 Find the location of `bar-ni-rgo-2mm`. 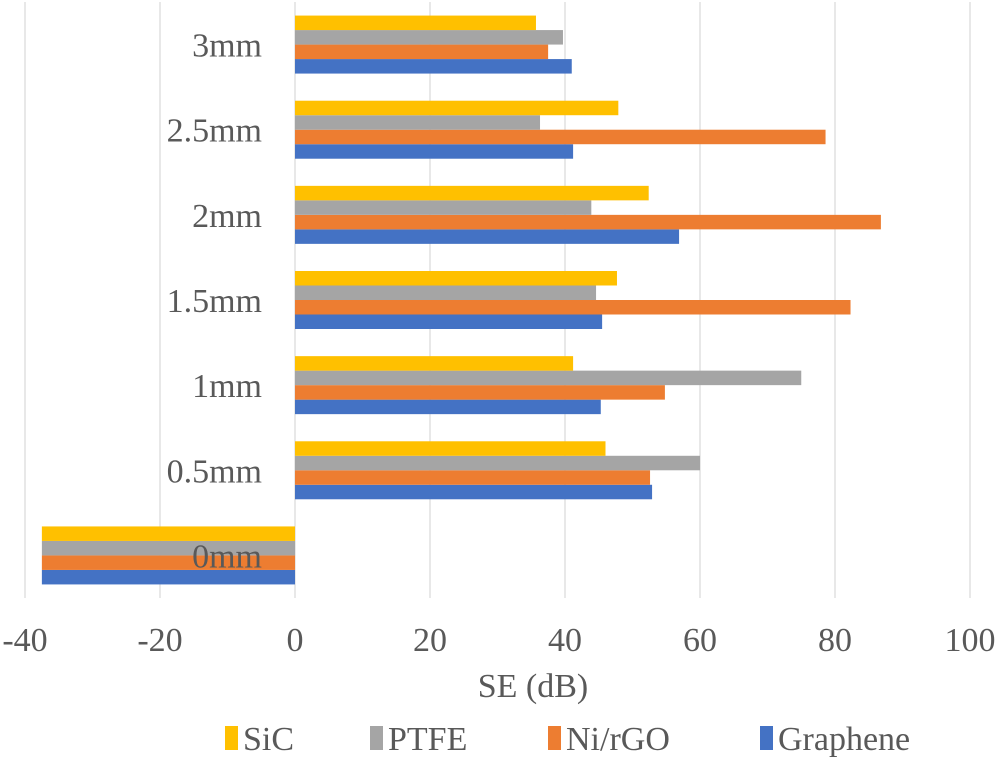

bar-ni-rgo-2mm is located at coordinates (588, 222).